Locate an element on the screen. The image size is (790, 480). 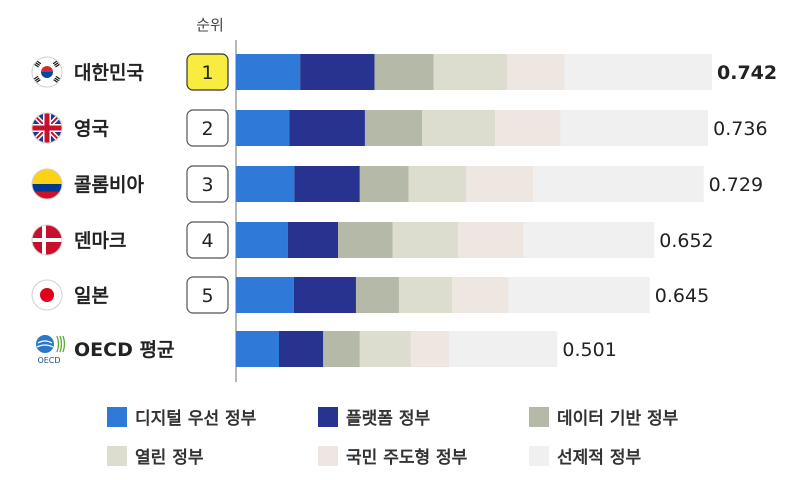
rank-number: 4 is located at coordinates (207, 241).